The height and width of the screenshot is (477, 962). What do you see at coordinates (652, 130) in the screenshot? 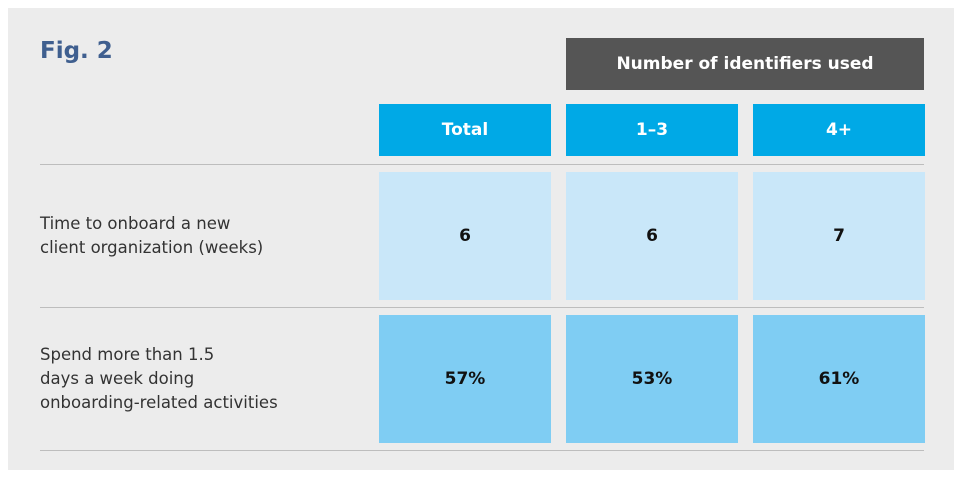
I see `column-header: 1–3` at bounding box center [652, 130].